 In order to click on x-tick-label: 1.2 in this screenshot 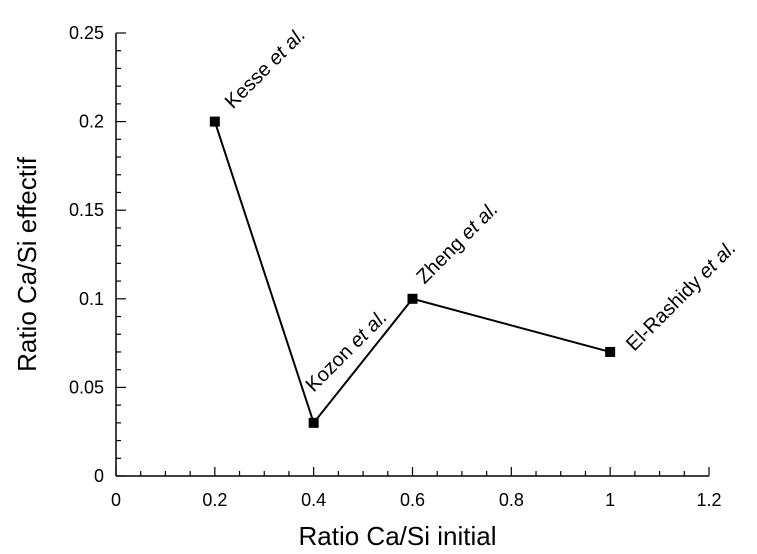, I will do `click(708, 500)`.